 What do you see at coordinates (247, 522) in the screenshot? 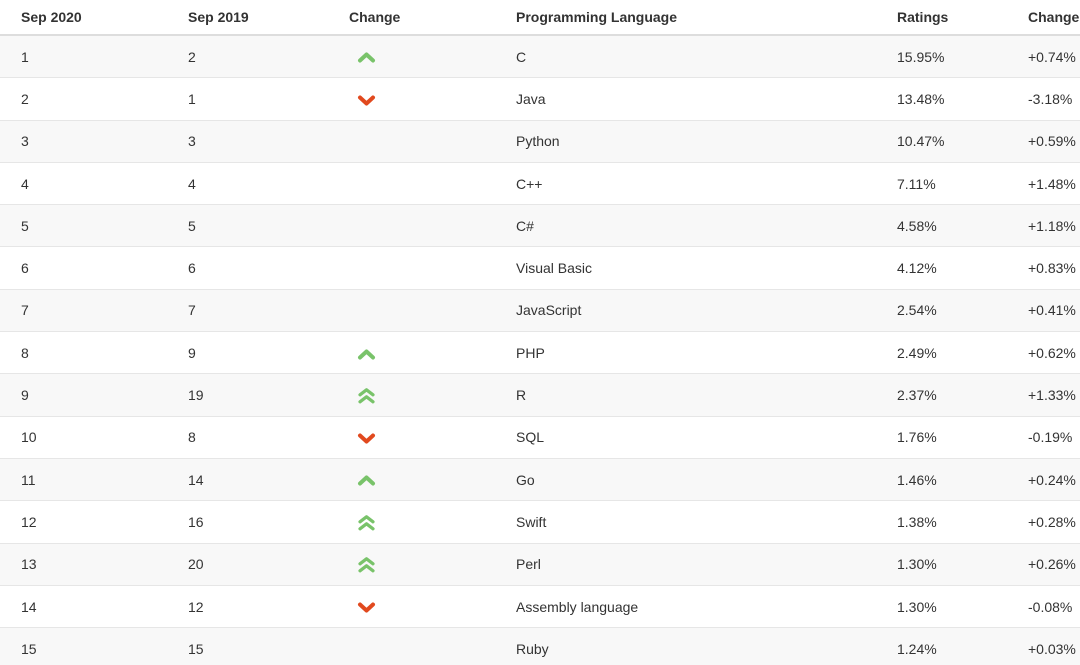
I see `cell-rank_sep_2019: 16` at bounding box center [247, 522].